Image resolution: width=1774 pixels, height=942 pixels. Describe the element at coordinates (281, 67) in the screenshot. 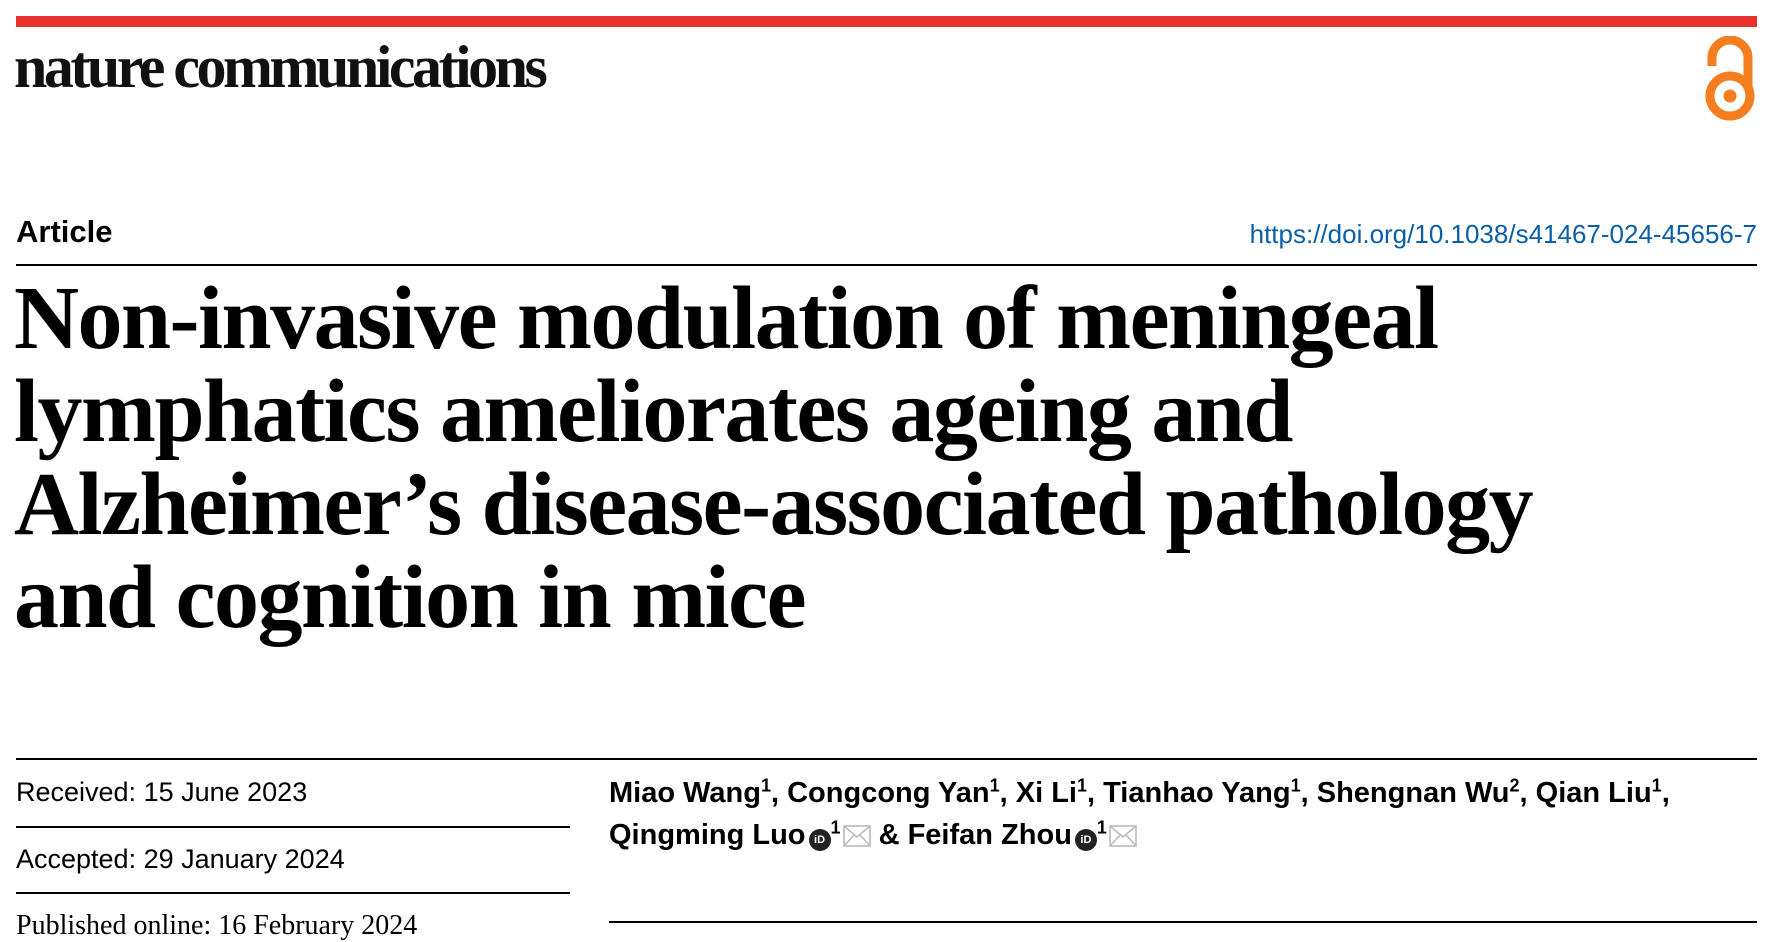

I see `journal-logo: nature communications` at that location.